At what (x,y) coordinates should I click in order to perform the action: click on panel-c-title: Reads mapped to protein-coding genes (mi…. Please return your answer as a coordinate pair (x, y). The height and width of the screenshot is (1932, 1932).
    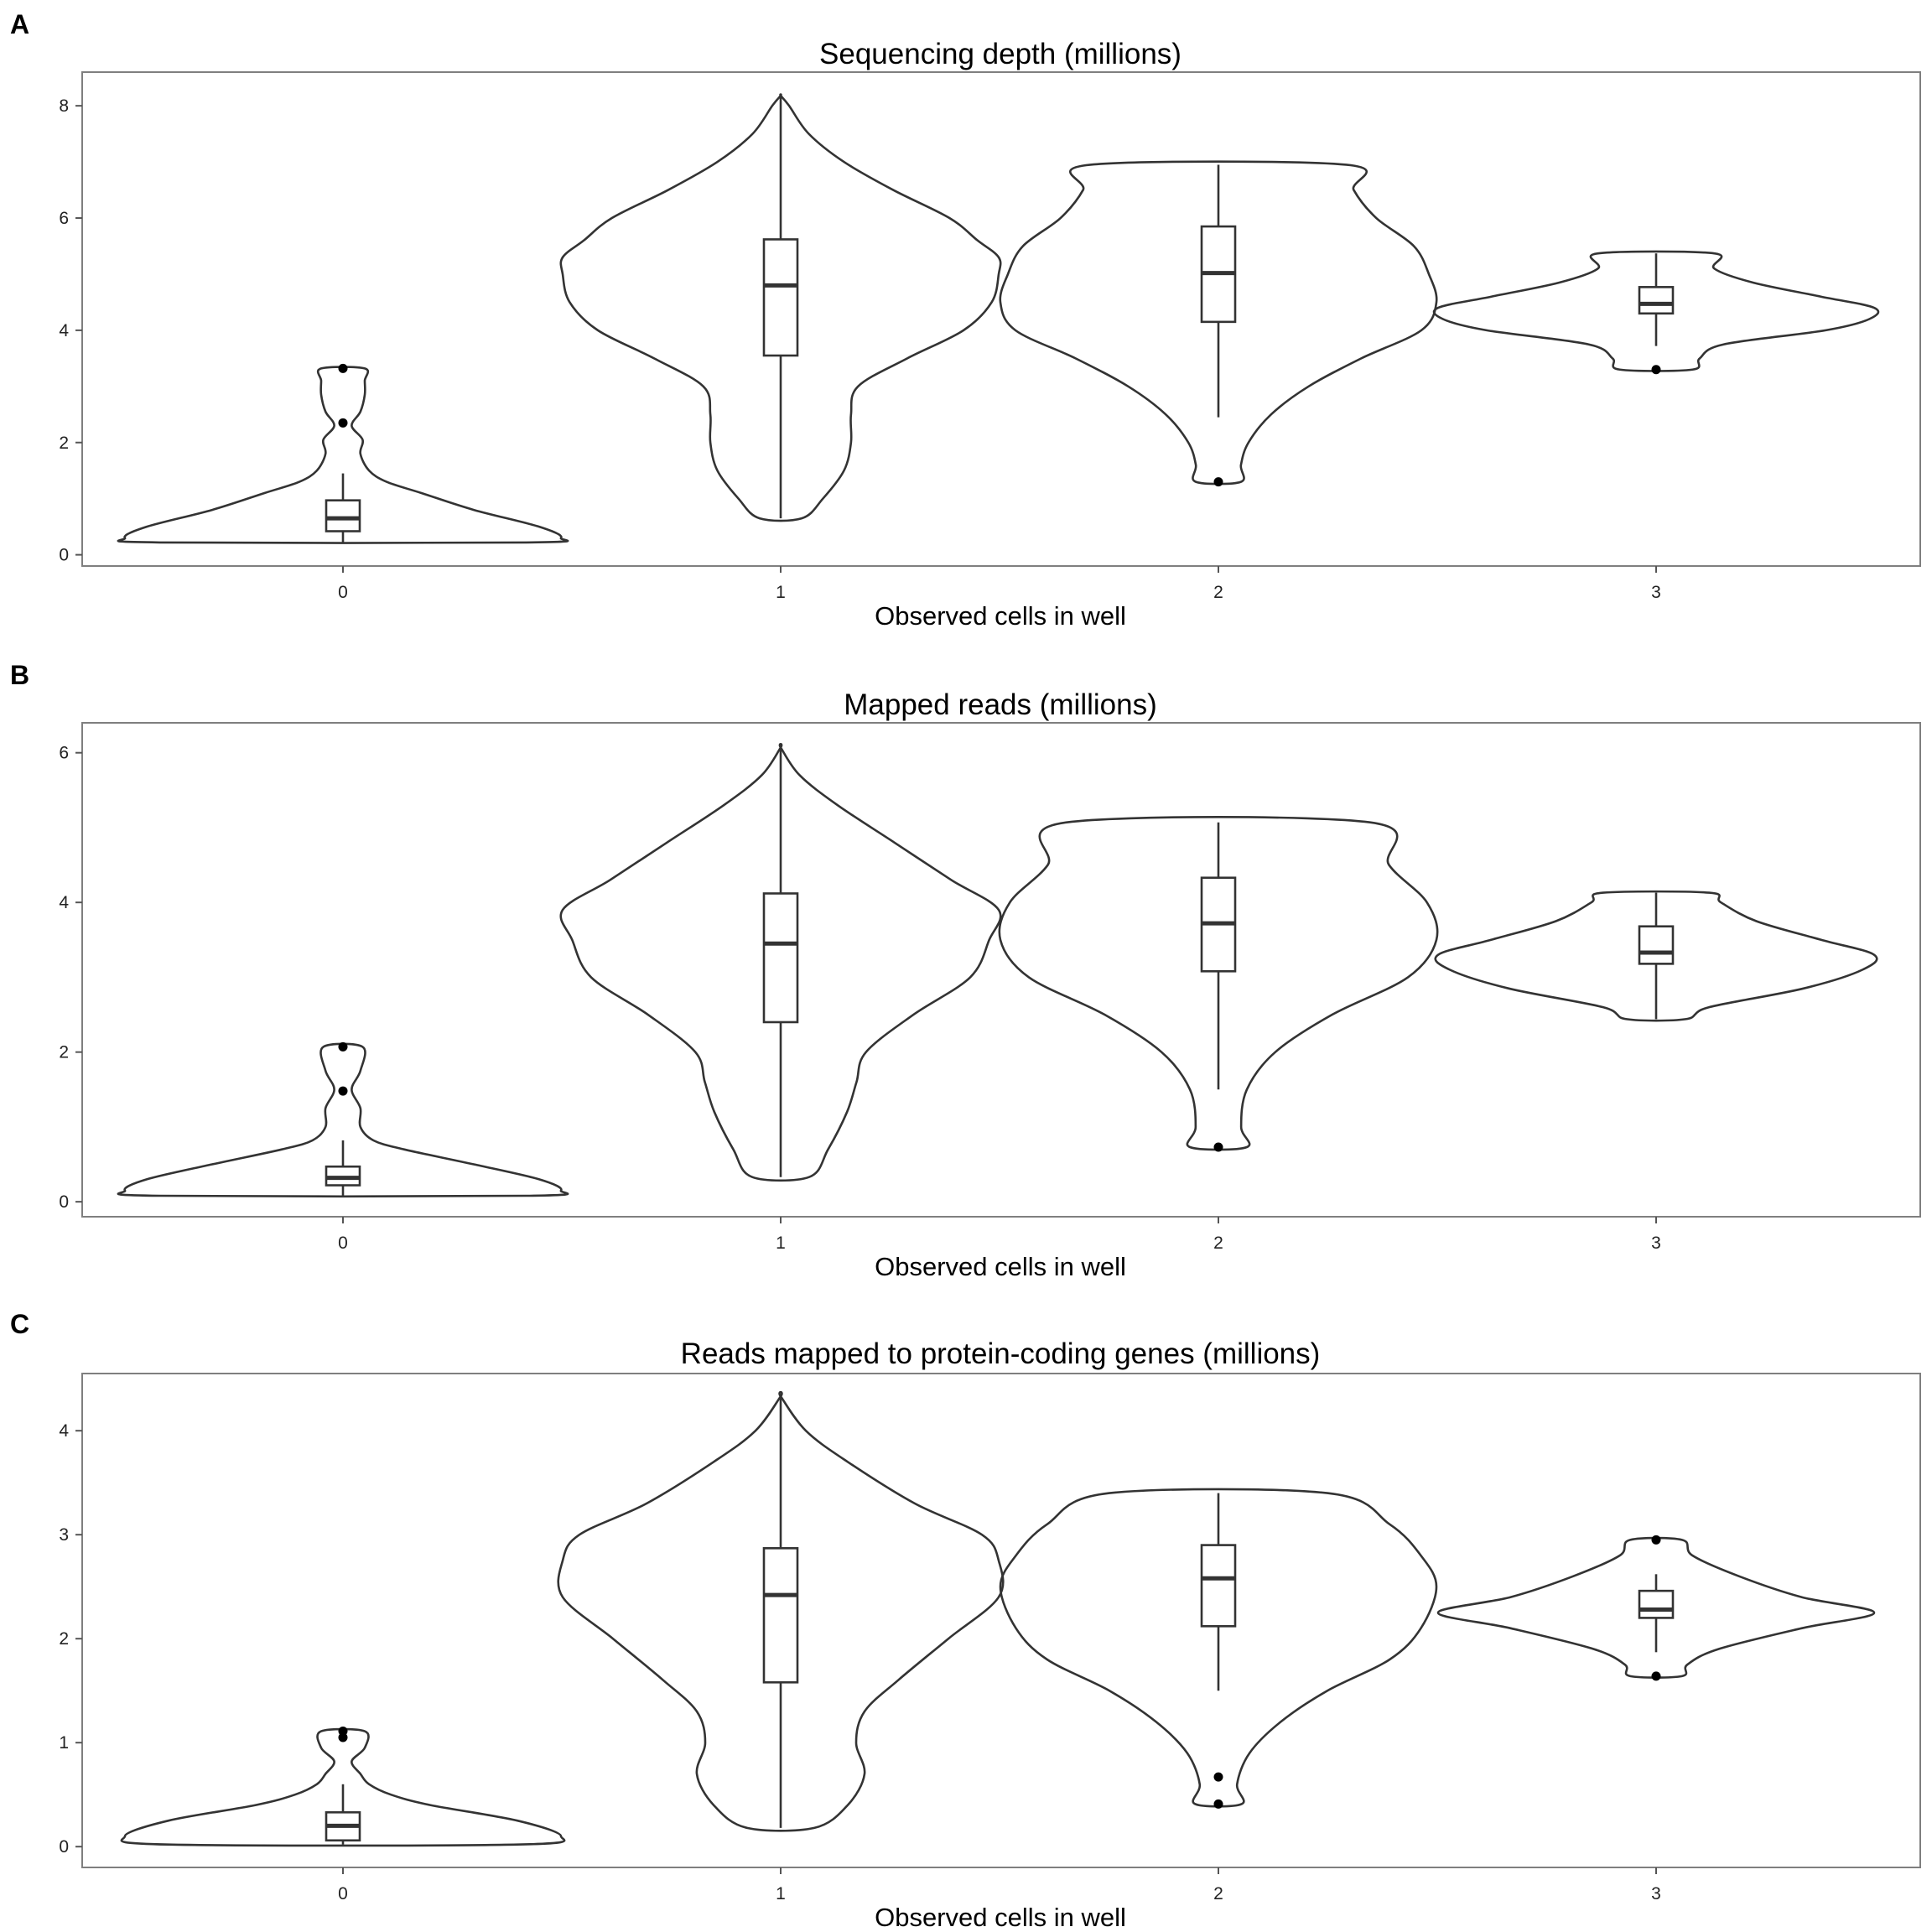
    Looking at the image, I should click on (1001, 1353).